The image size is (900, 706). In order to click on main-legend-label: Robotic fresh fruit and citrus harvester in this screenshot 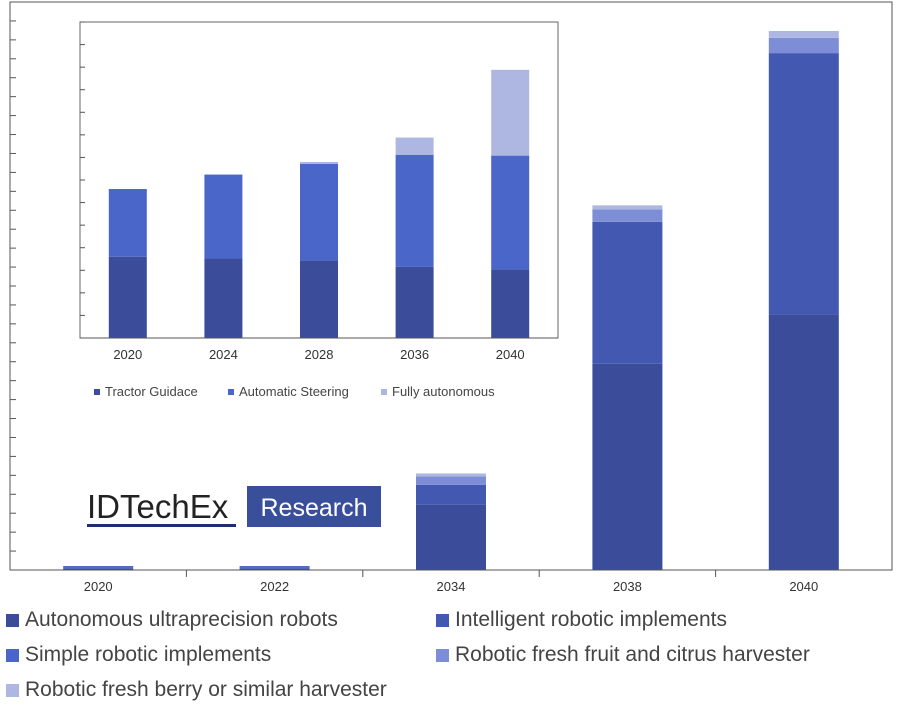, I will do `click(632, 654)`.